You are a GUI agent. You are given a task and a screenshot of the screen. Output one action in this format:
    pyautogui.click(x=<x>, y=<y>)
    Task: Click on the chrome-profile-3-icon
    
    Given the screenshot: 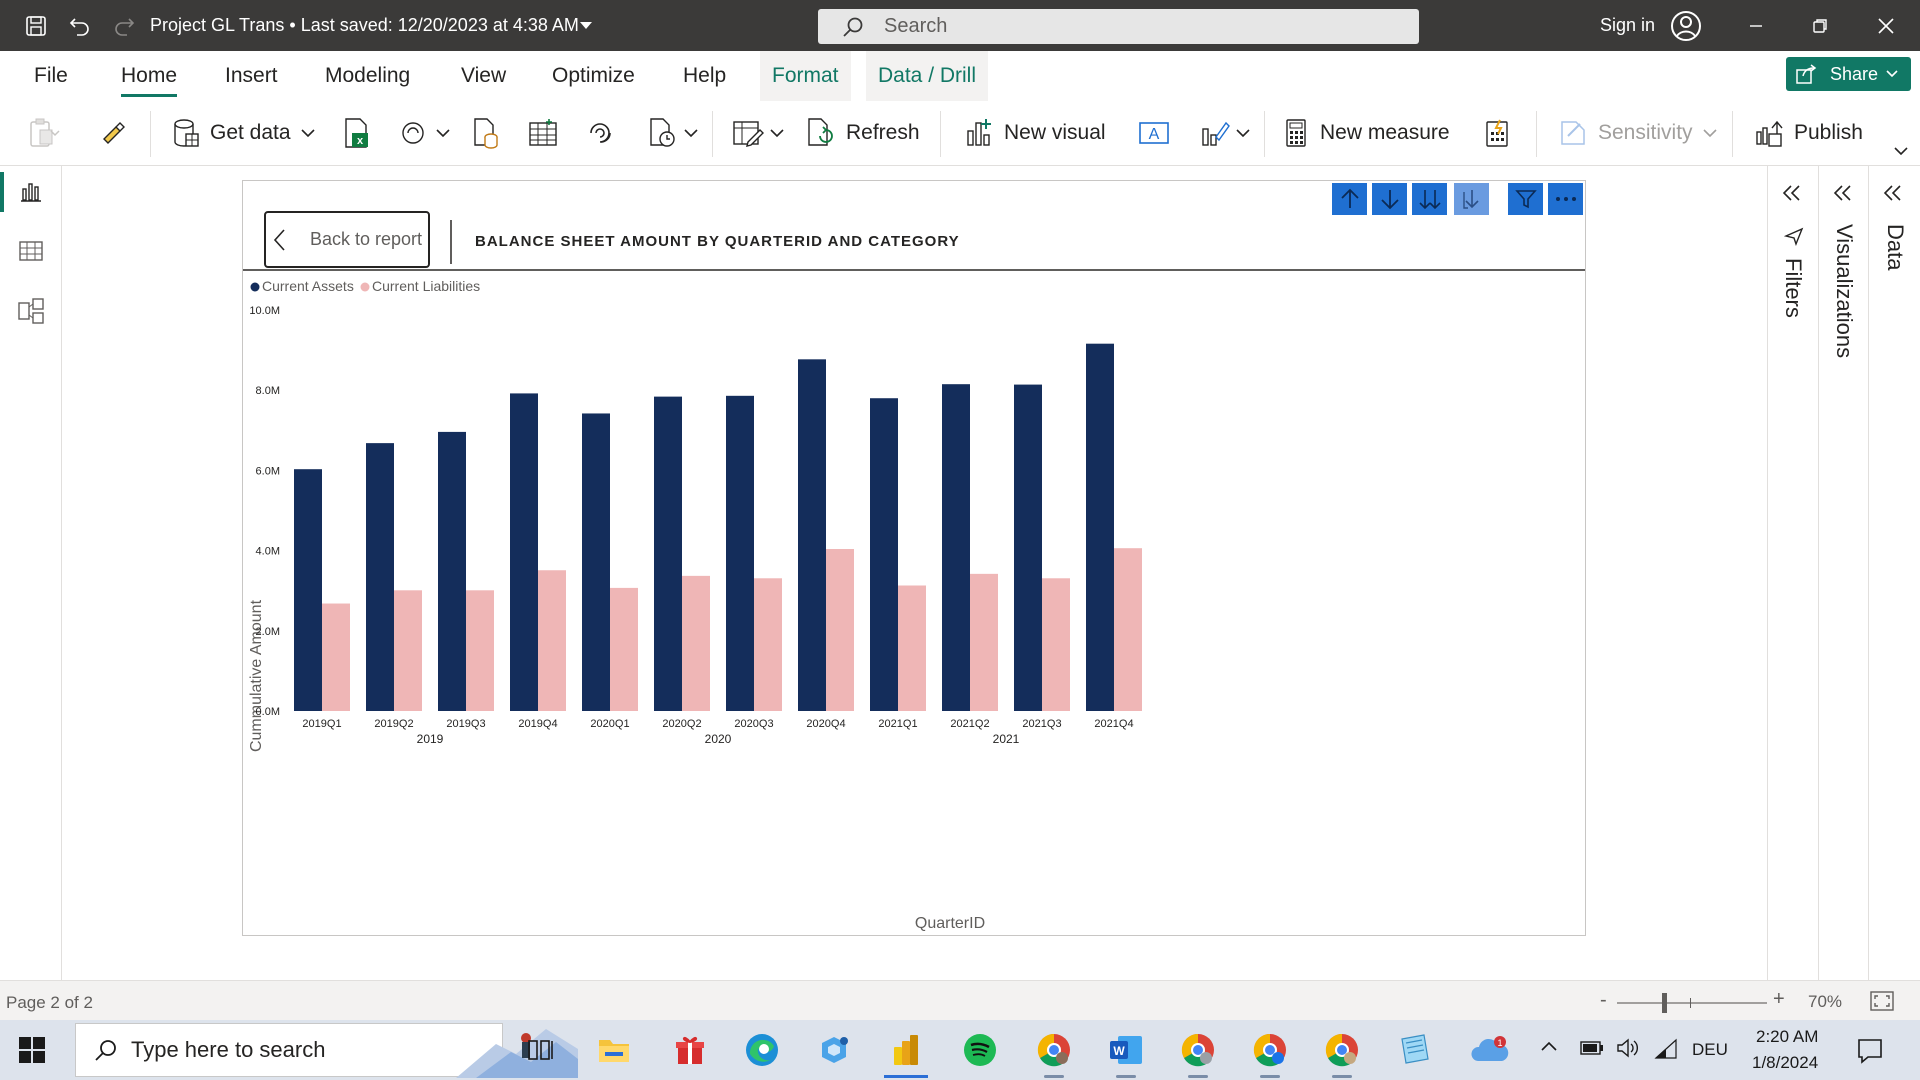 What is the action you would take?
    pyautogui.click(x=1270, y=1053)
    